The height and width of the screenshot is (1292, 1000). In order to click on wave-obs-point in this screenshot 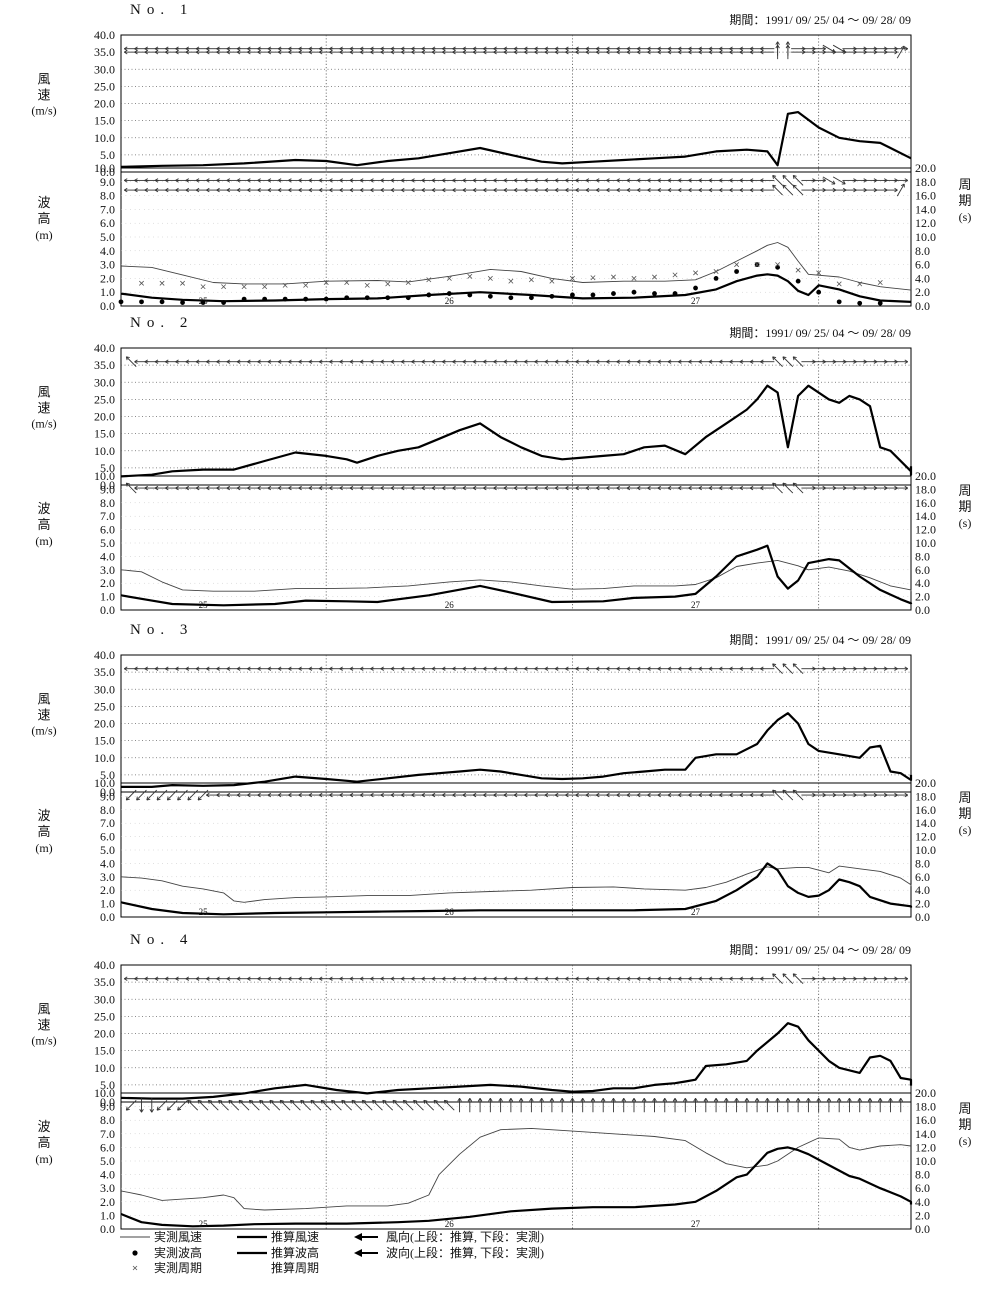, I will do `click(716, 278)`.